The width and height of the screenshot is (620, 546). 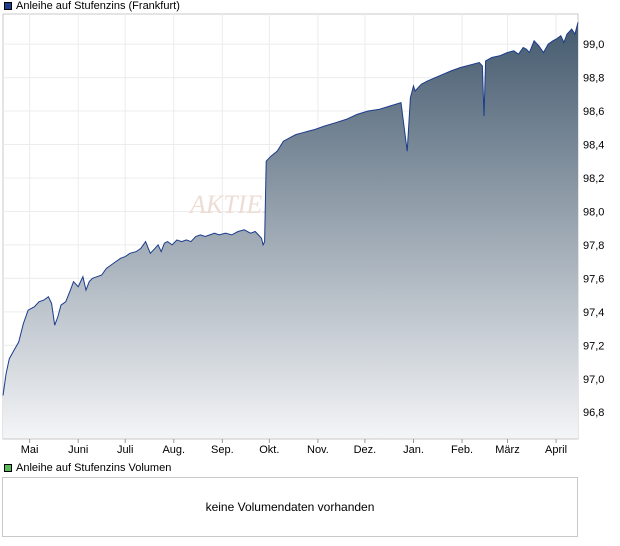 What do you see at coordinates (556, 450) in the screenshot?
I see `x-tick-label: April` at bounding box center [556, 450].